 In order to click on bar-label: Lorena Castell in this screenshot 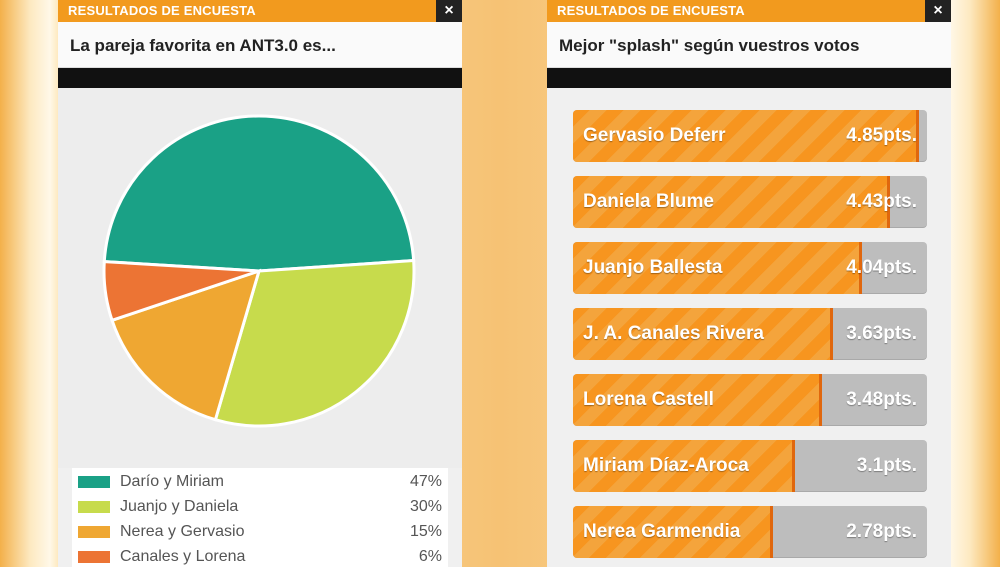, I will do `click(648, 399)`.